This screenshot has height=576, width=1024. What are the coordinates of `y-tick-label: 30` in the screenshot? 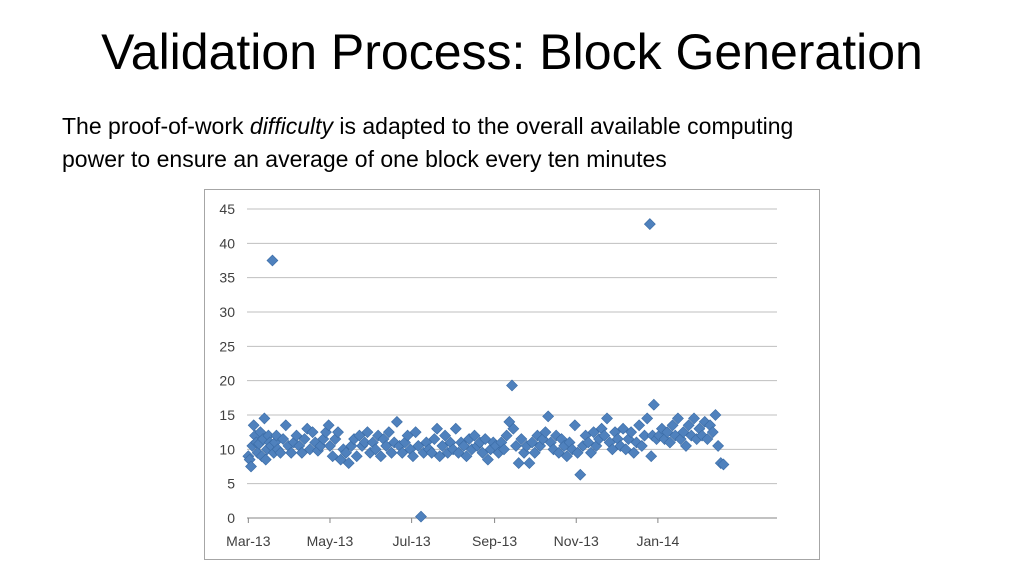 It's located at (227, 312).